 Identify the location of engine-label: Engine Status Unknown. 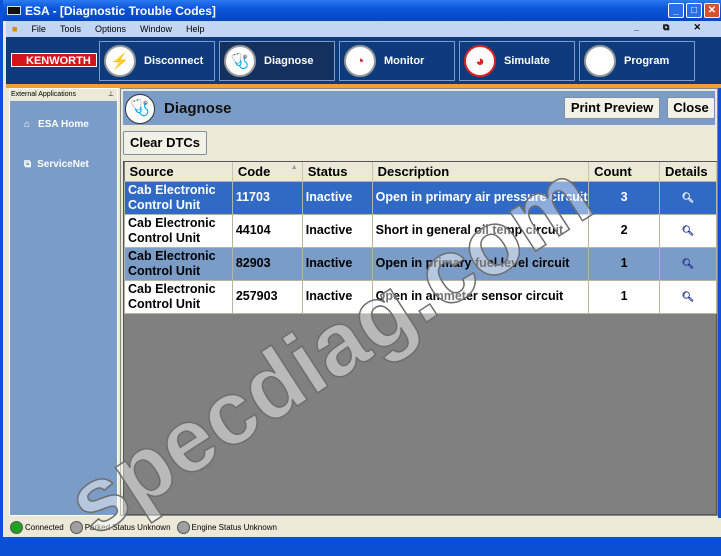
(234, 527).